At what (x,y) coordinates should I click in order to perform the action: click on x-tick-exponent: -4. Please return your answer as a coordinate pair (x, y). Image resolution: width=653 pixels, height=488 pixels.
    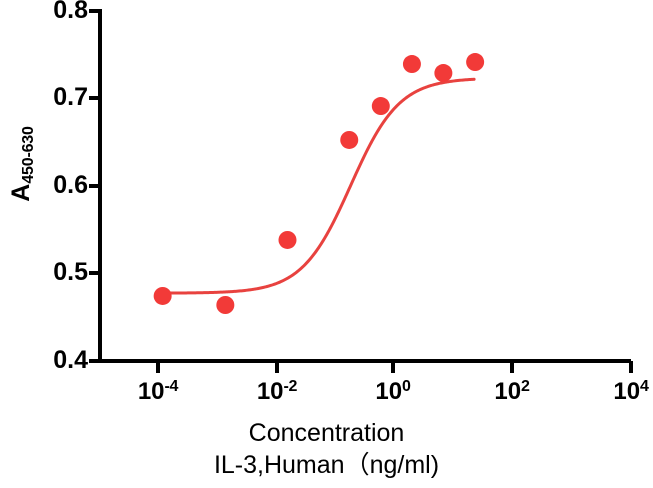
    Looking at the image, I should click on (171, 386).